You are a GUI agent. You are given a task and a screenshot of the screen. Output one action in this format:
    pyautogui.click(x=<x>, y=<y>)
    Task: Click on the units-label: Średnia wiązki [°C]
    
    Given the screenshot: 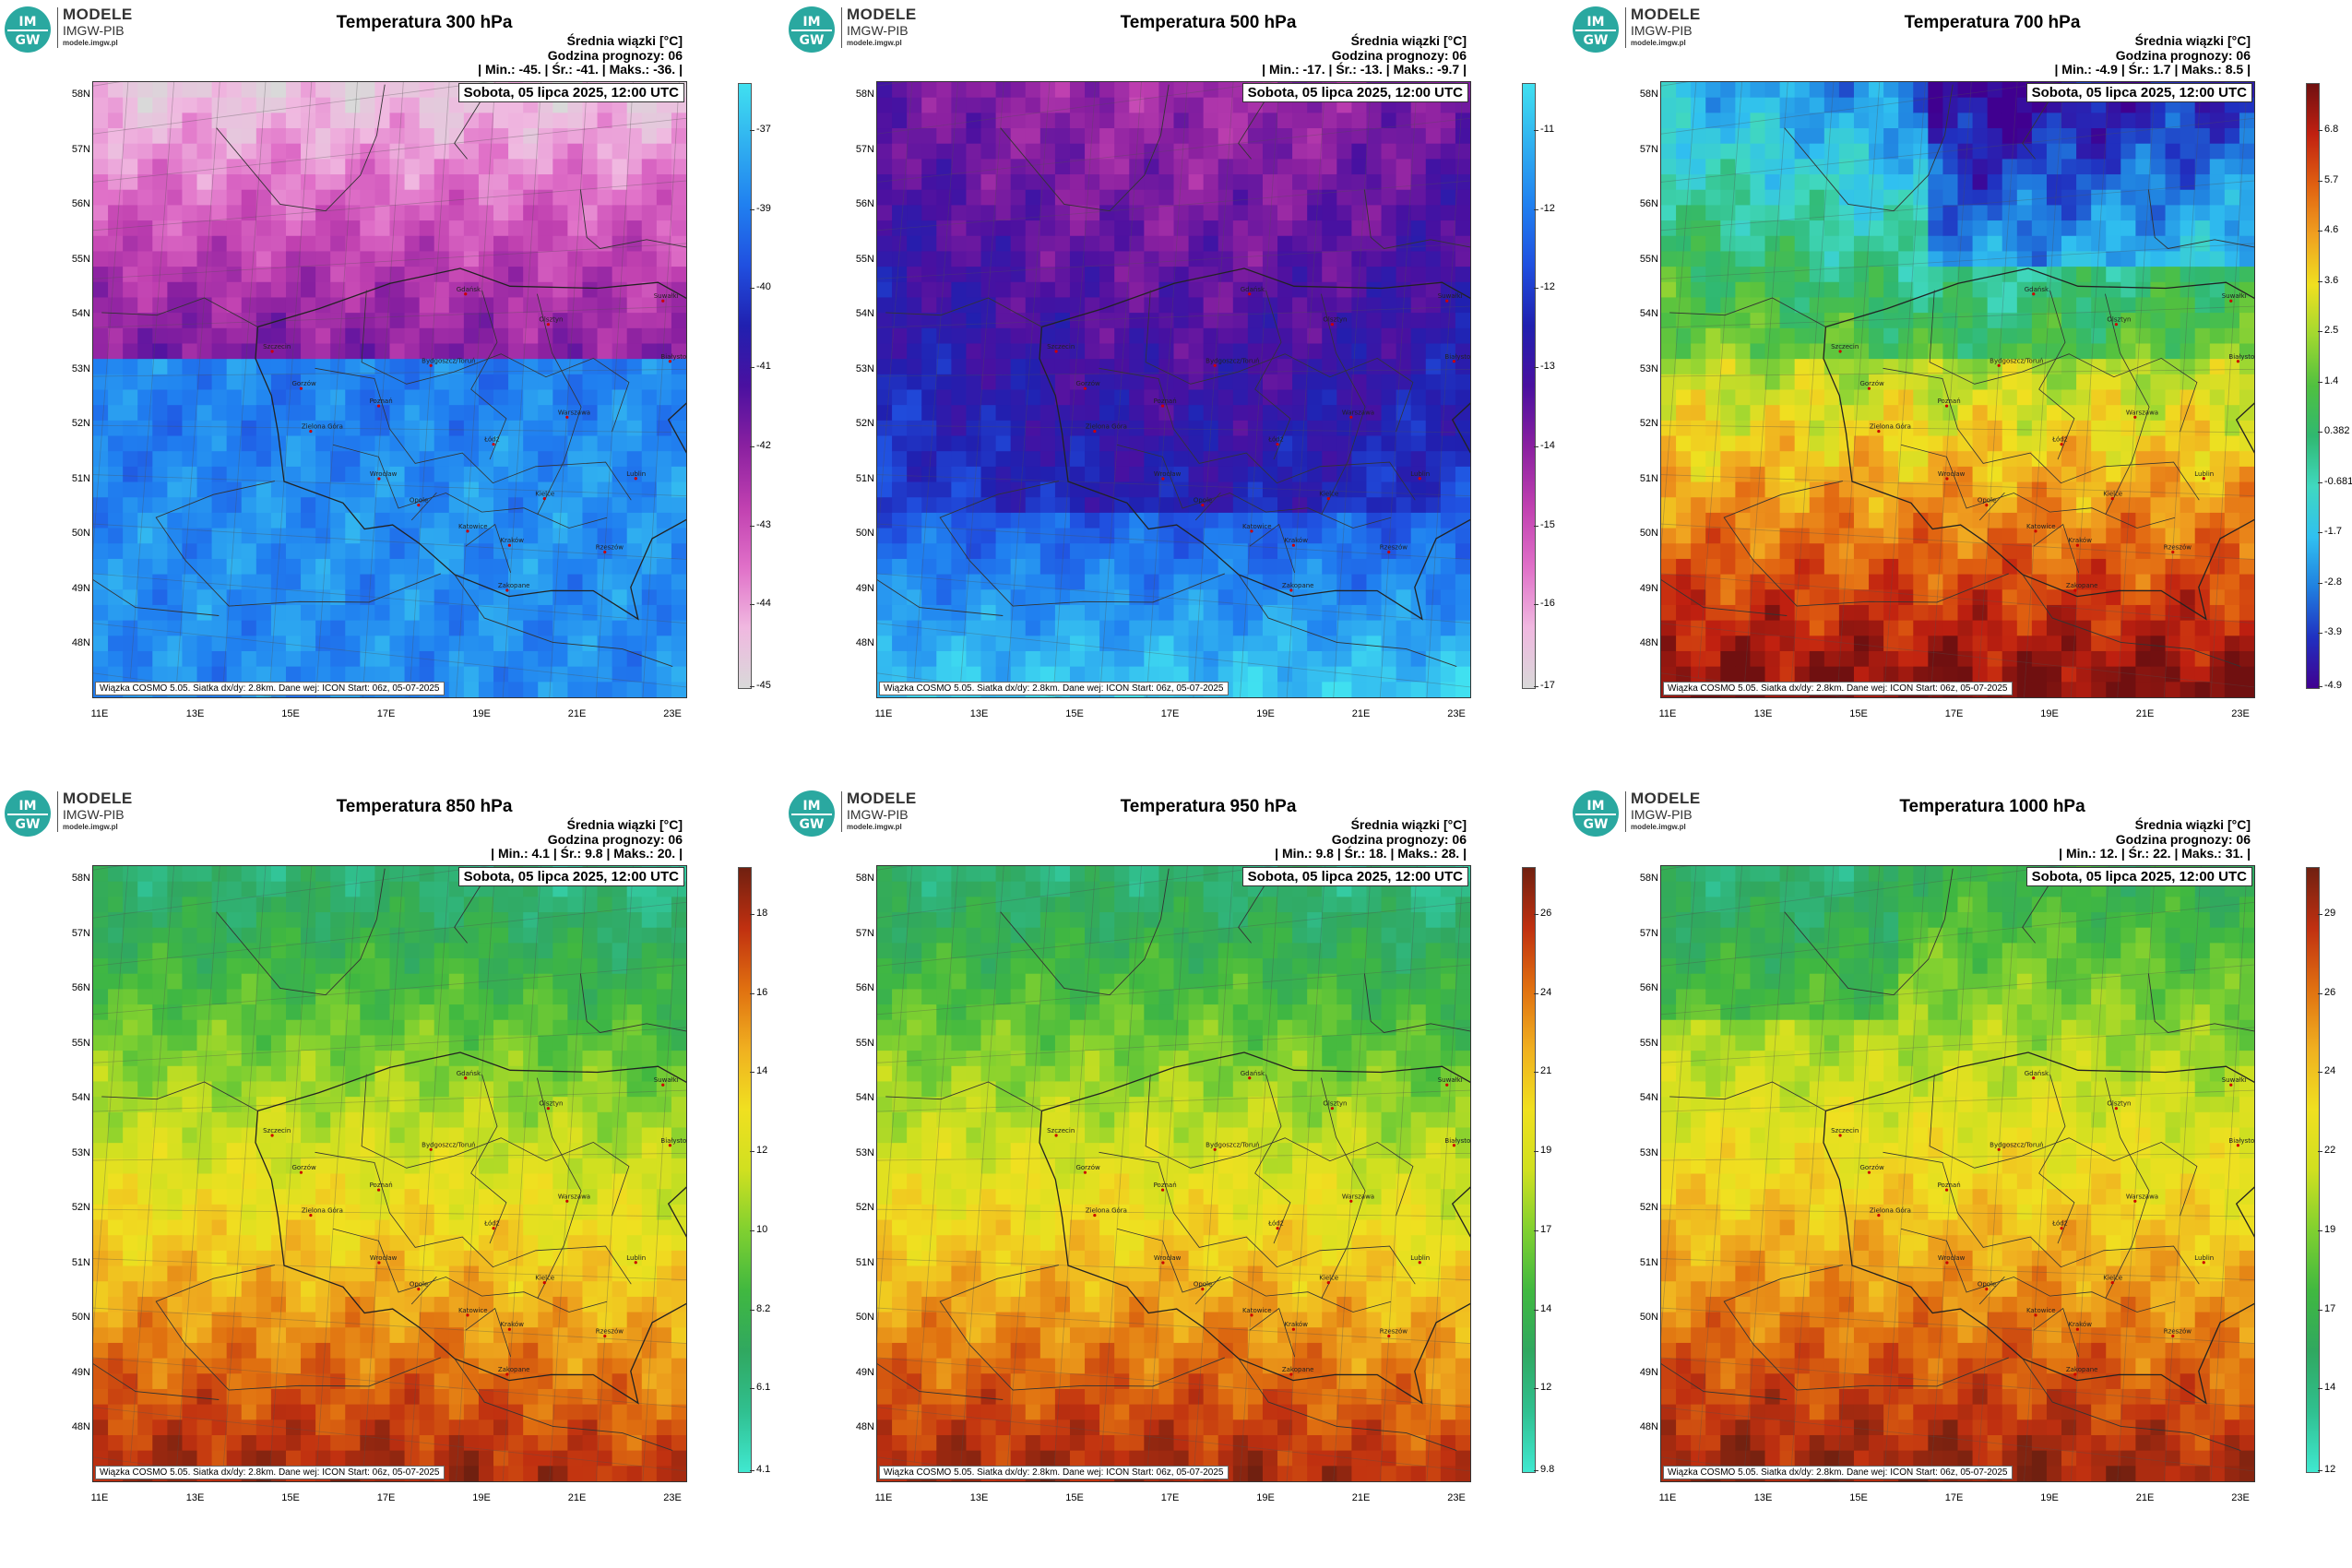 What is the action you would take?
    pyautogui.click(x=1408, y=824)
    